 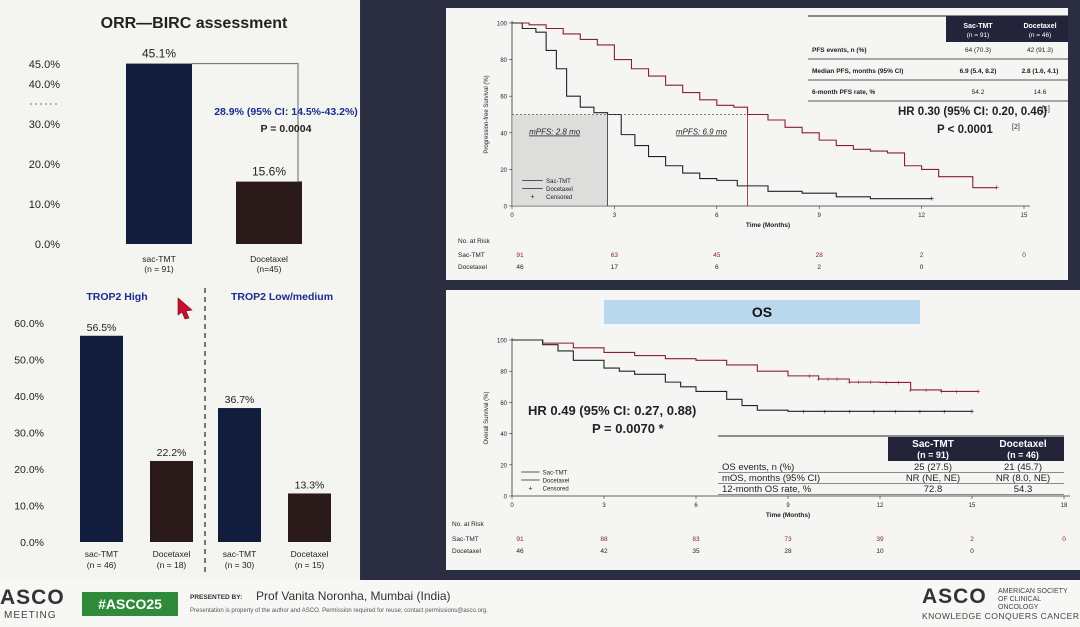 What do you see at coordinates (1023, 478) in the screenshot?
I see `os-table-val-doc: NR (8.0, NE)` at bounding box center [1023, 478].